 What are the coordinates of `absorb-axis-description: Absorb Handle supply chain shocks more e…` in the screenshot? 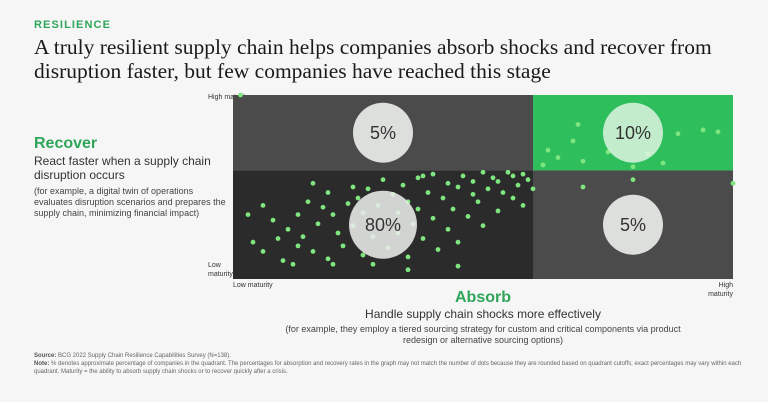 It's located at (483, 317).